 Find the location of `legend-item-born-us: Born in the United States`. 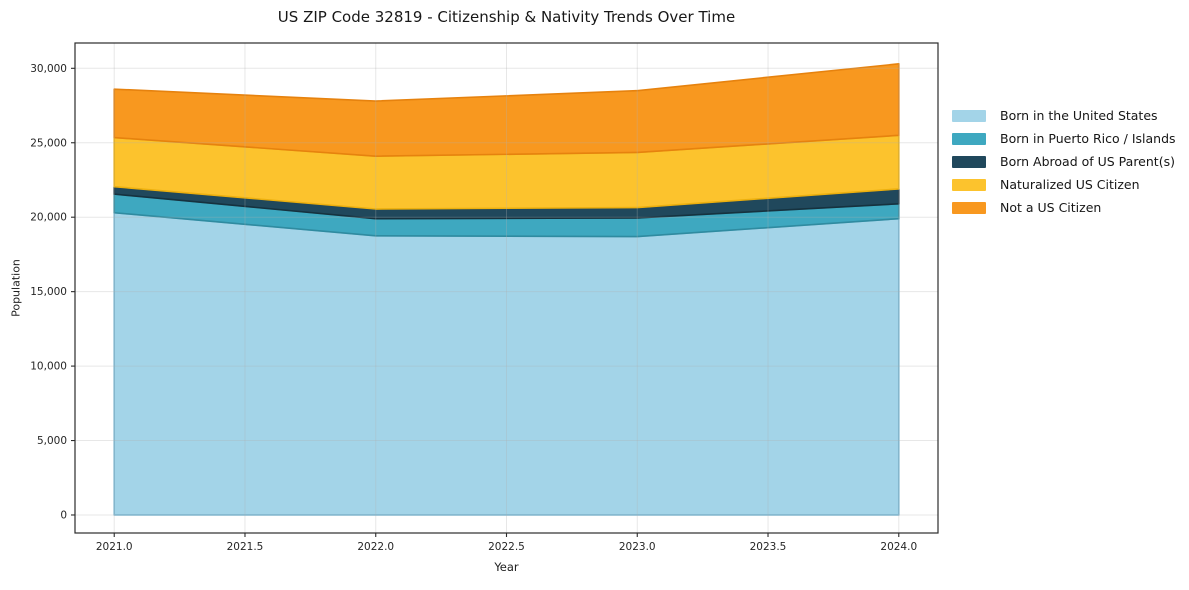

legend-item-born-us: Born in the United States is located at coordinates (1064, 115).